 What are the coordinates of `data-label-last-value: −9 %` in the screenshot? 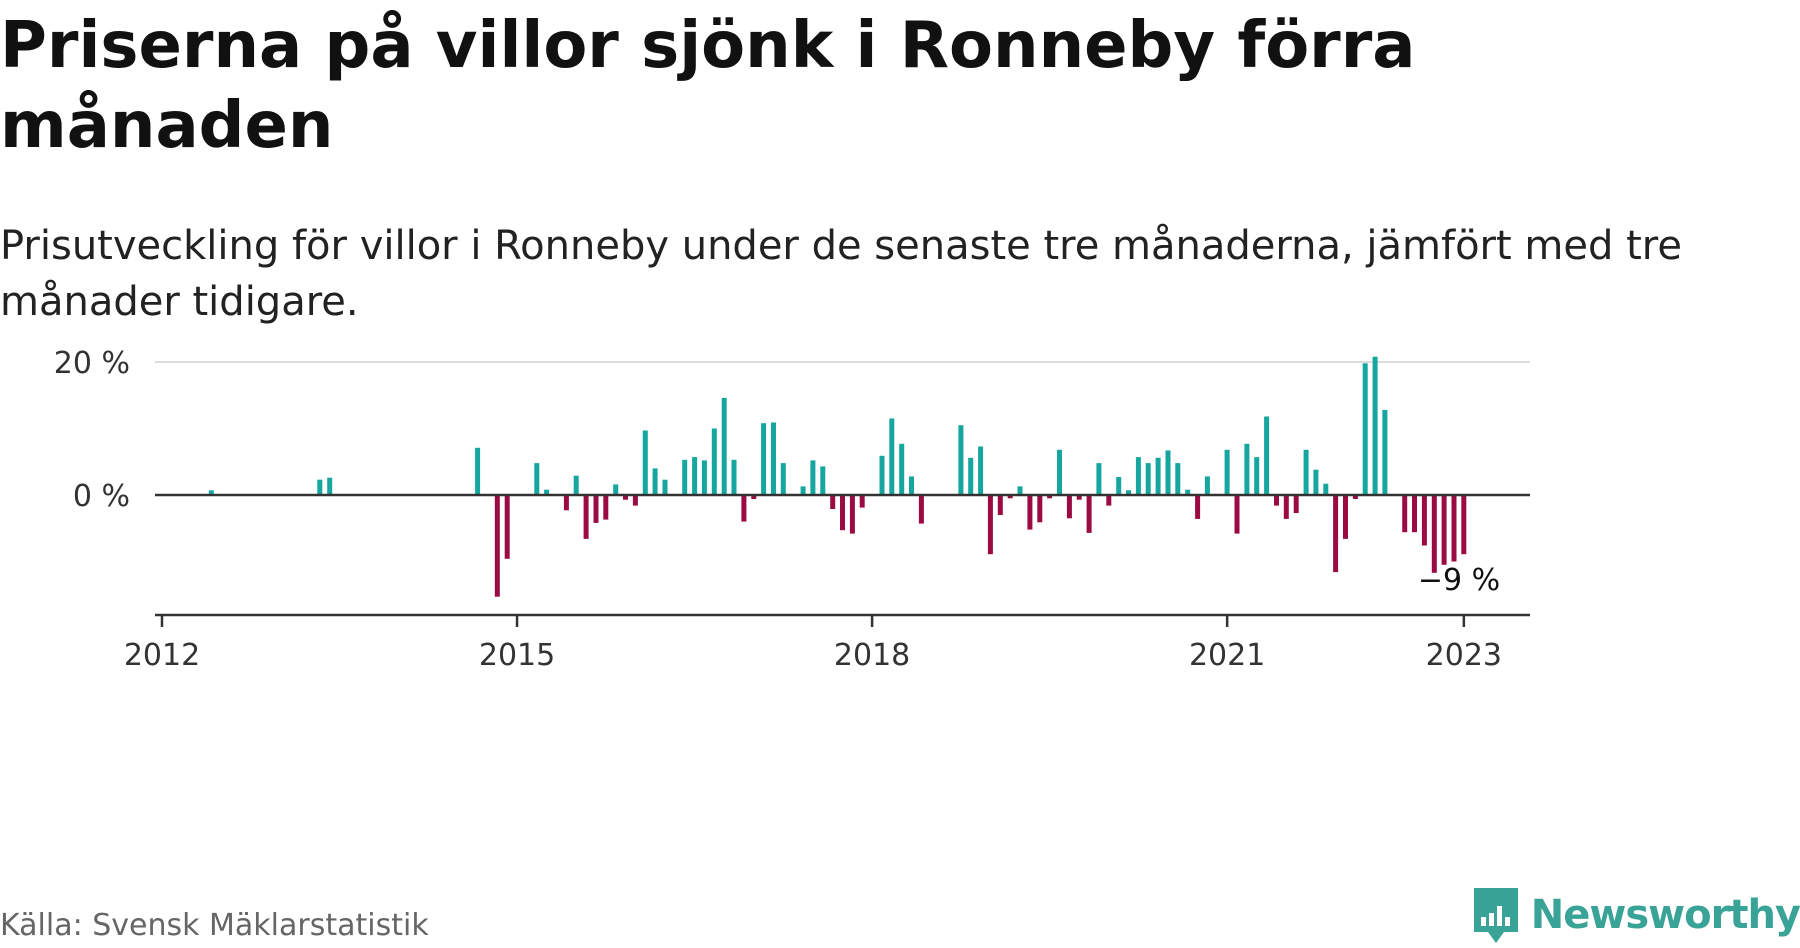 It's located at (1459, 580).